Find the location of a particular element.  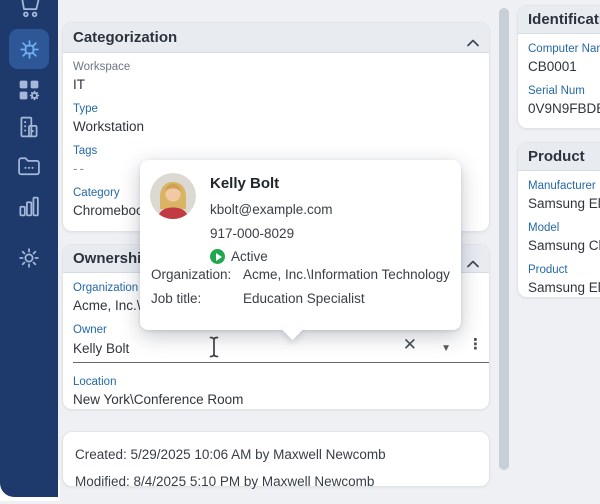

field-label: Type is located at coordinates (85, 109).